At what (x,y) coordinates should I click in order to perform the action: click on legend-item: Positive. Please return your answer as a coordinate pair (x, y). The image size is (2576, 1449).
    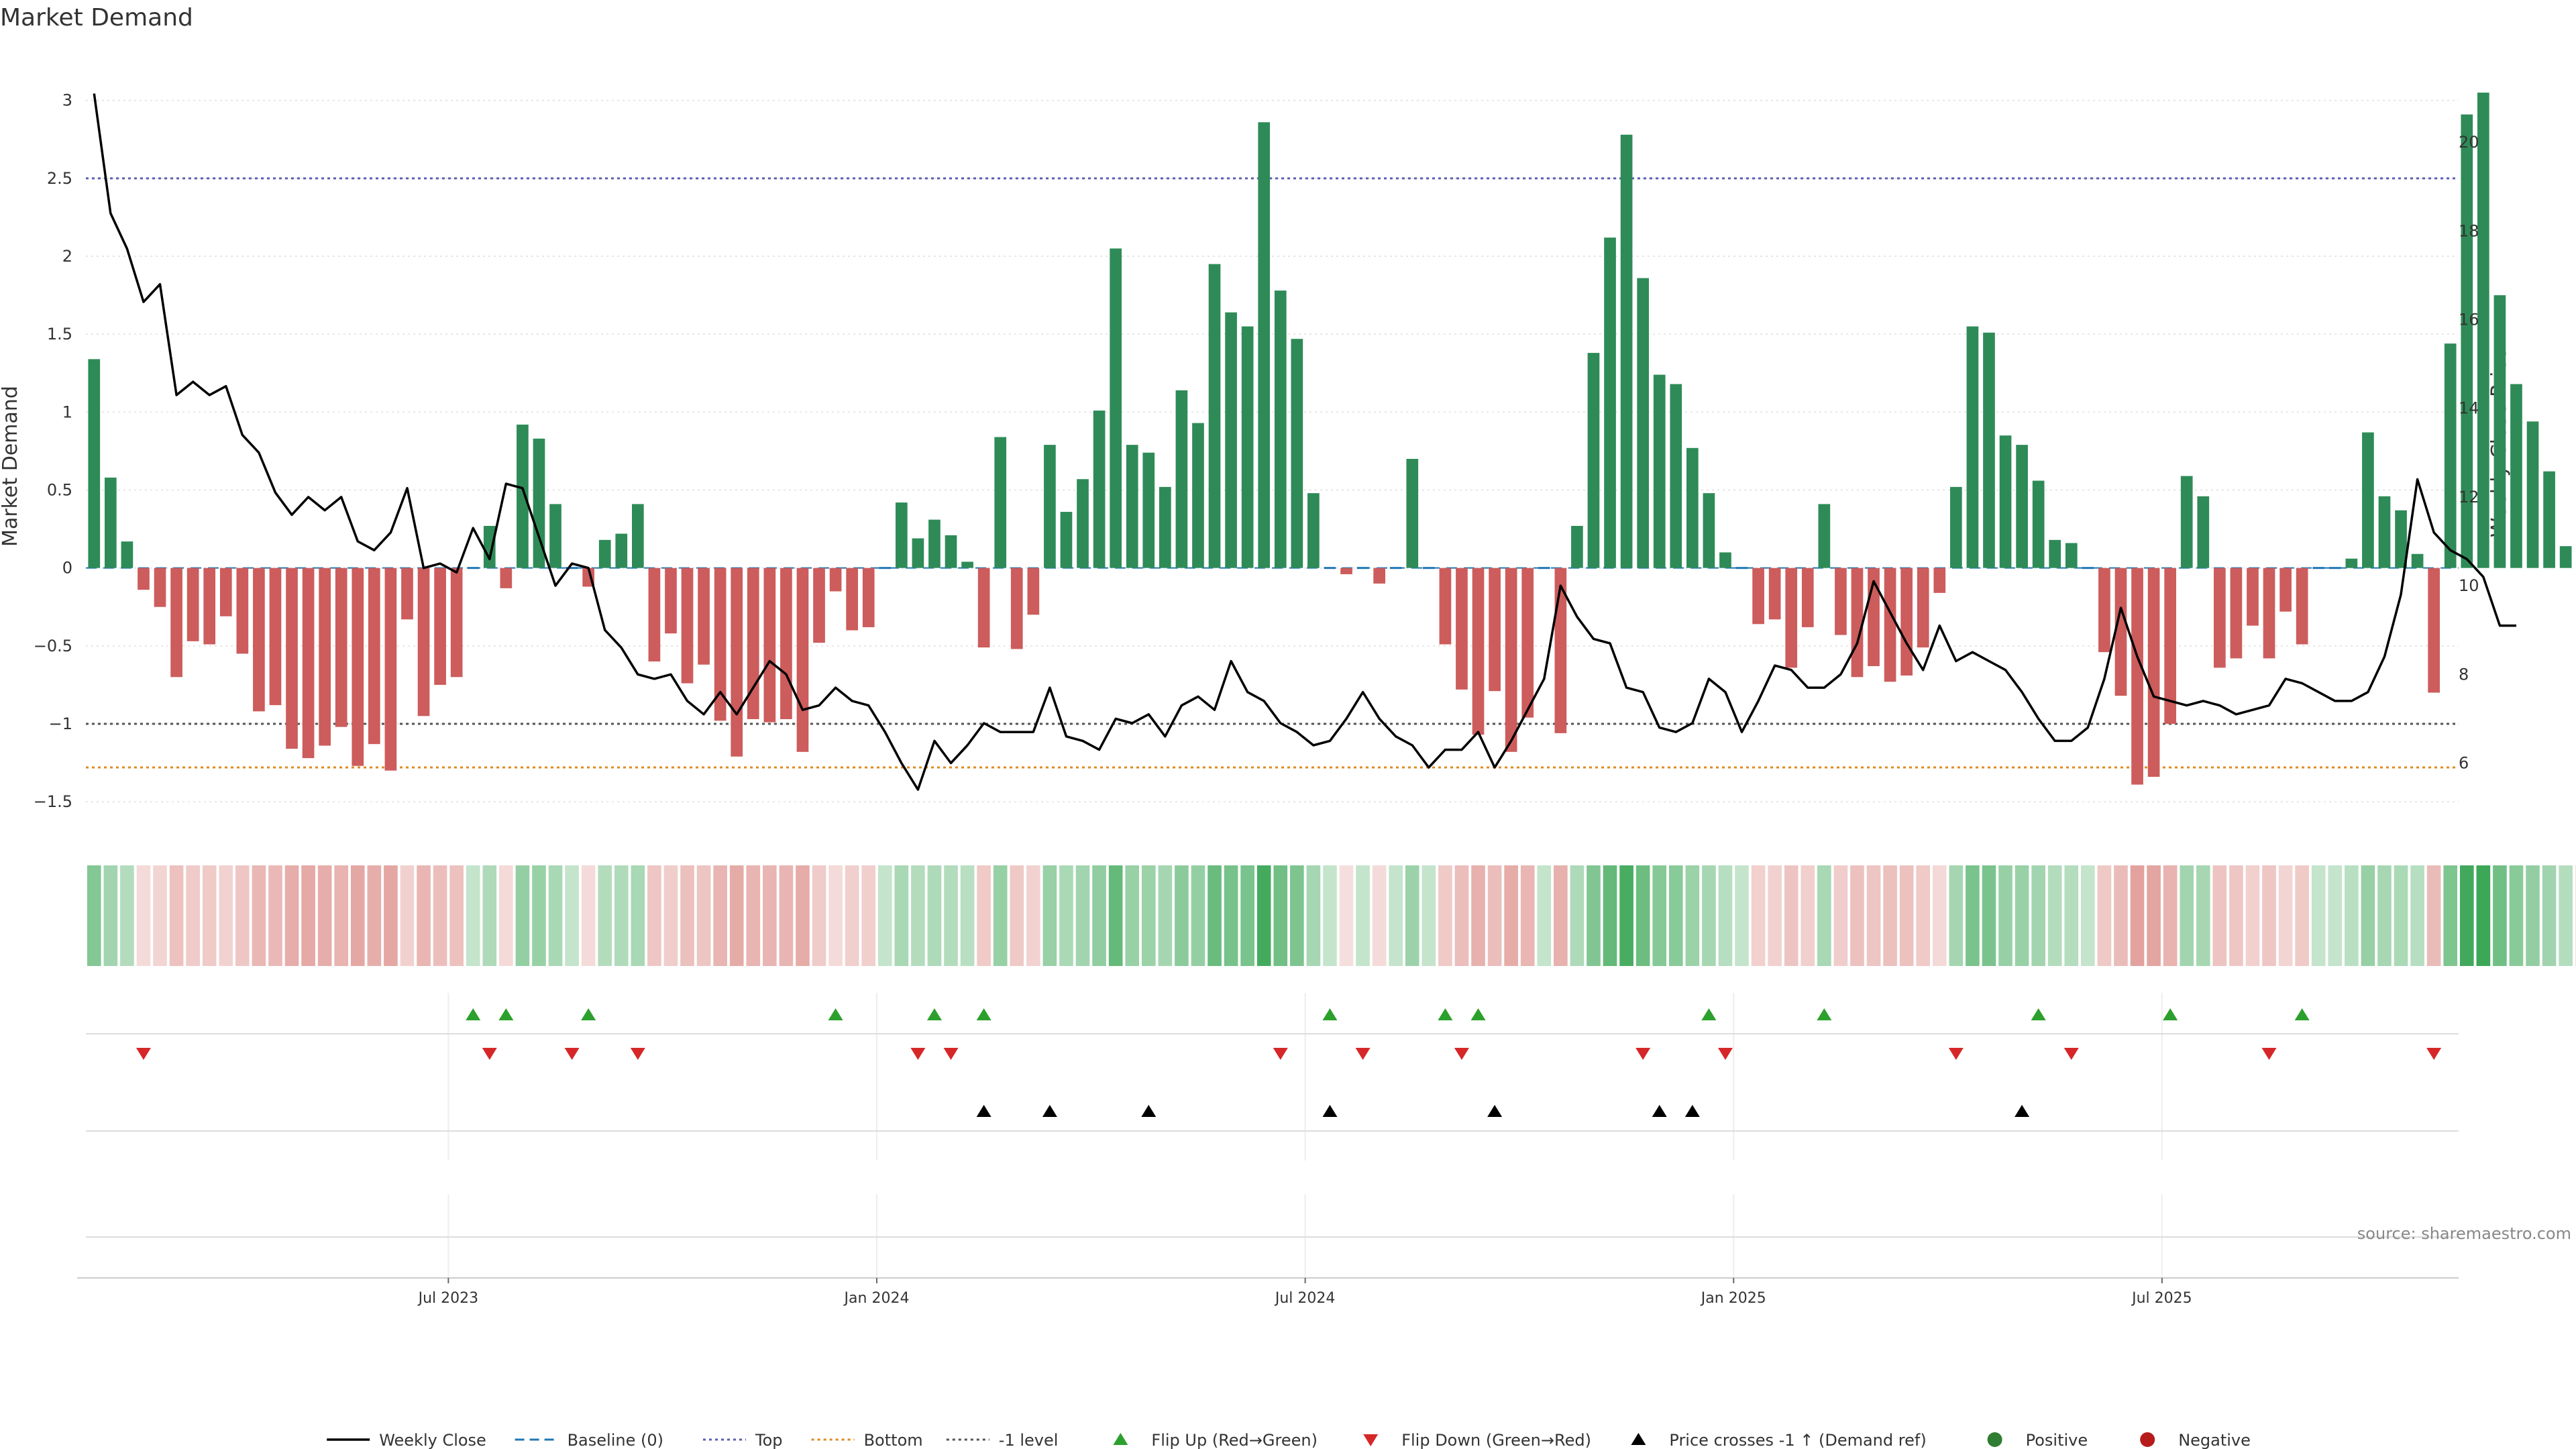
    Looking at the image, I should click on (2037, 1440).